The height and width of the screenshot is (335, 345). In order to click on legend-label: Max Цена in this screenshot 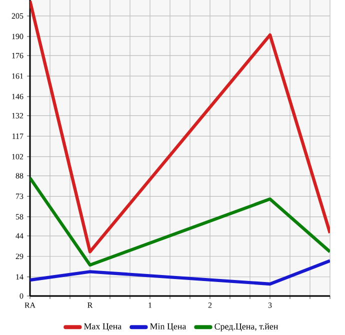, I will do `click(103, 327)`.